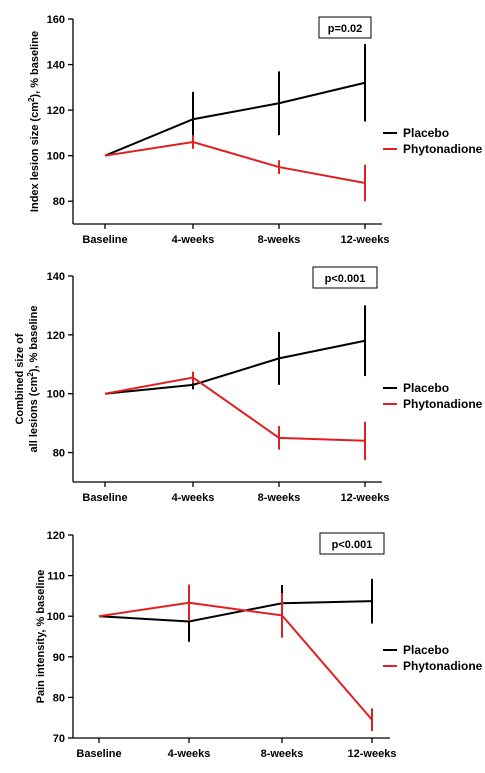  I want to click on y-axis-title-part: Combined size of, so click(20, 378).